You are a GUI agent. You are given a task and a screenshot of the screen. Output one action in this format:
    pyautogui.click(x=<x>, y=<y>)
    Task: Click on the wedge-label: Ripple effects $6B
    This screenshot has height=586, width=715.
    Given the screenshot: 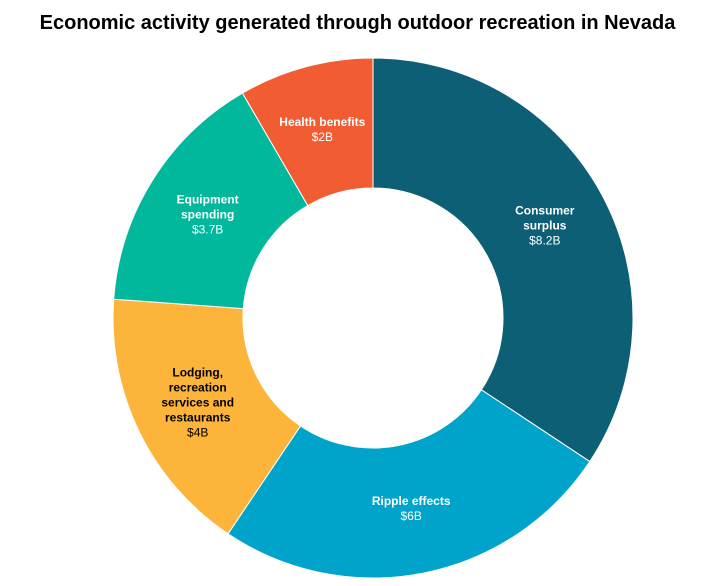 What is the action you would take?
    pyautogui.click(x=411, y=509)
    